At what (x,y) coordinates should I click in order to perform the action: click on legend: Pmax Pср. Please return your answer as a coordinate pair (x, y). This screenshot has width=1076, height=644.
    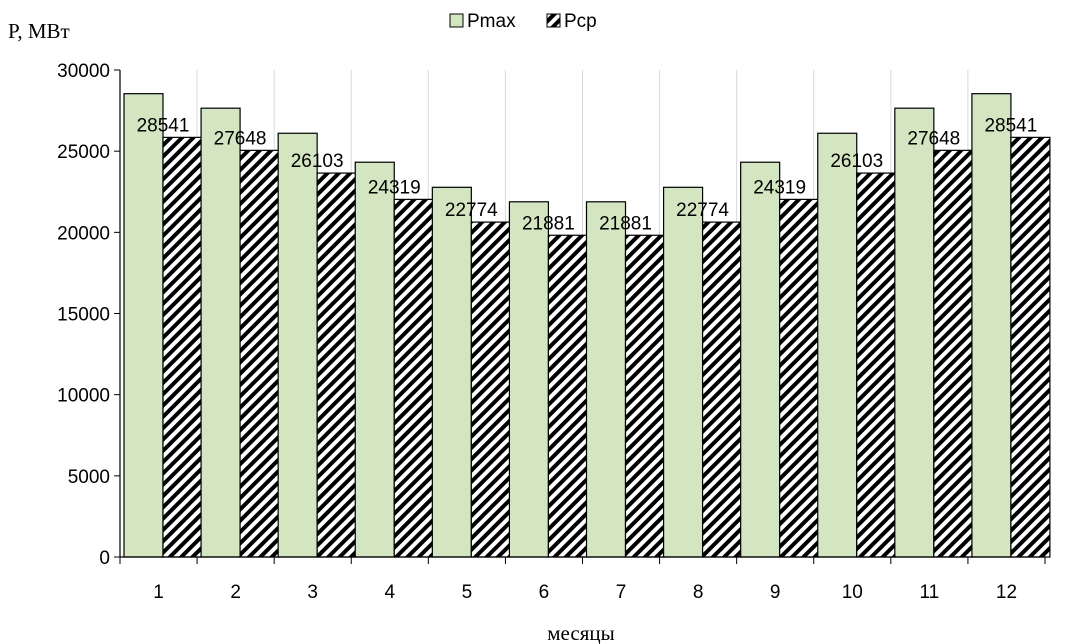
    Looking at the image, I should click on (523, 21).